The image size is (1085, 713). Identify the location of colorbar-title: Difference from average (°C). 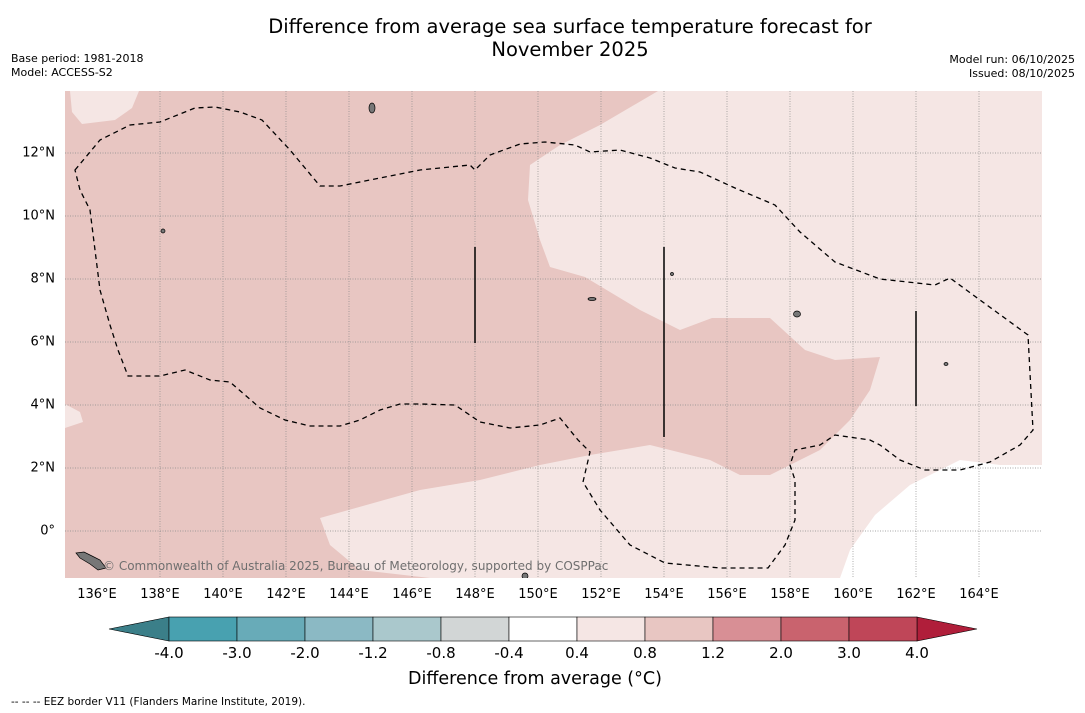
(535, 679).